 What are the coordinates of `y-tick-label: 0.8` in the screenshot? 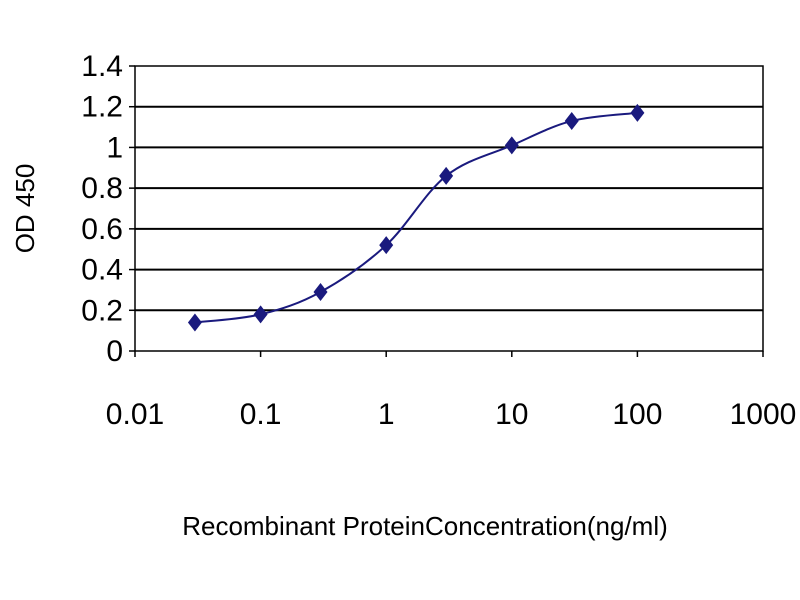 It's located at (102, 188).